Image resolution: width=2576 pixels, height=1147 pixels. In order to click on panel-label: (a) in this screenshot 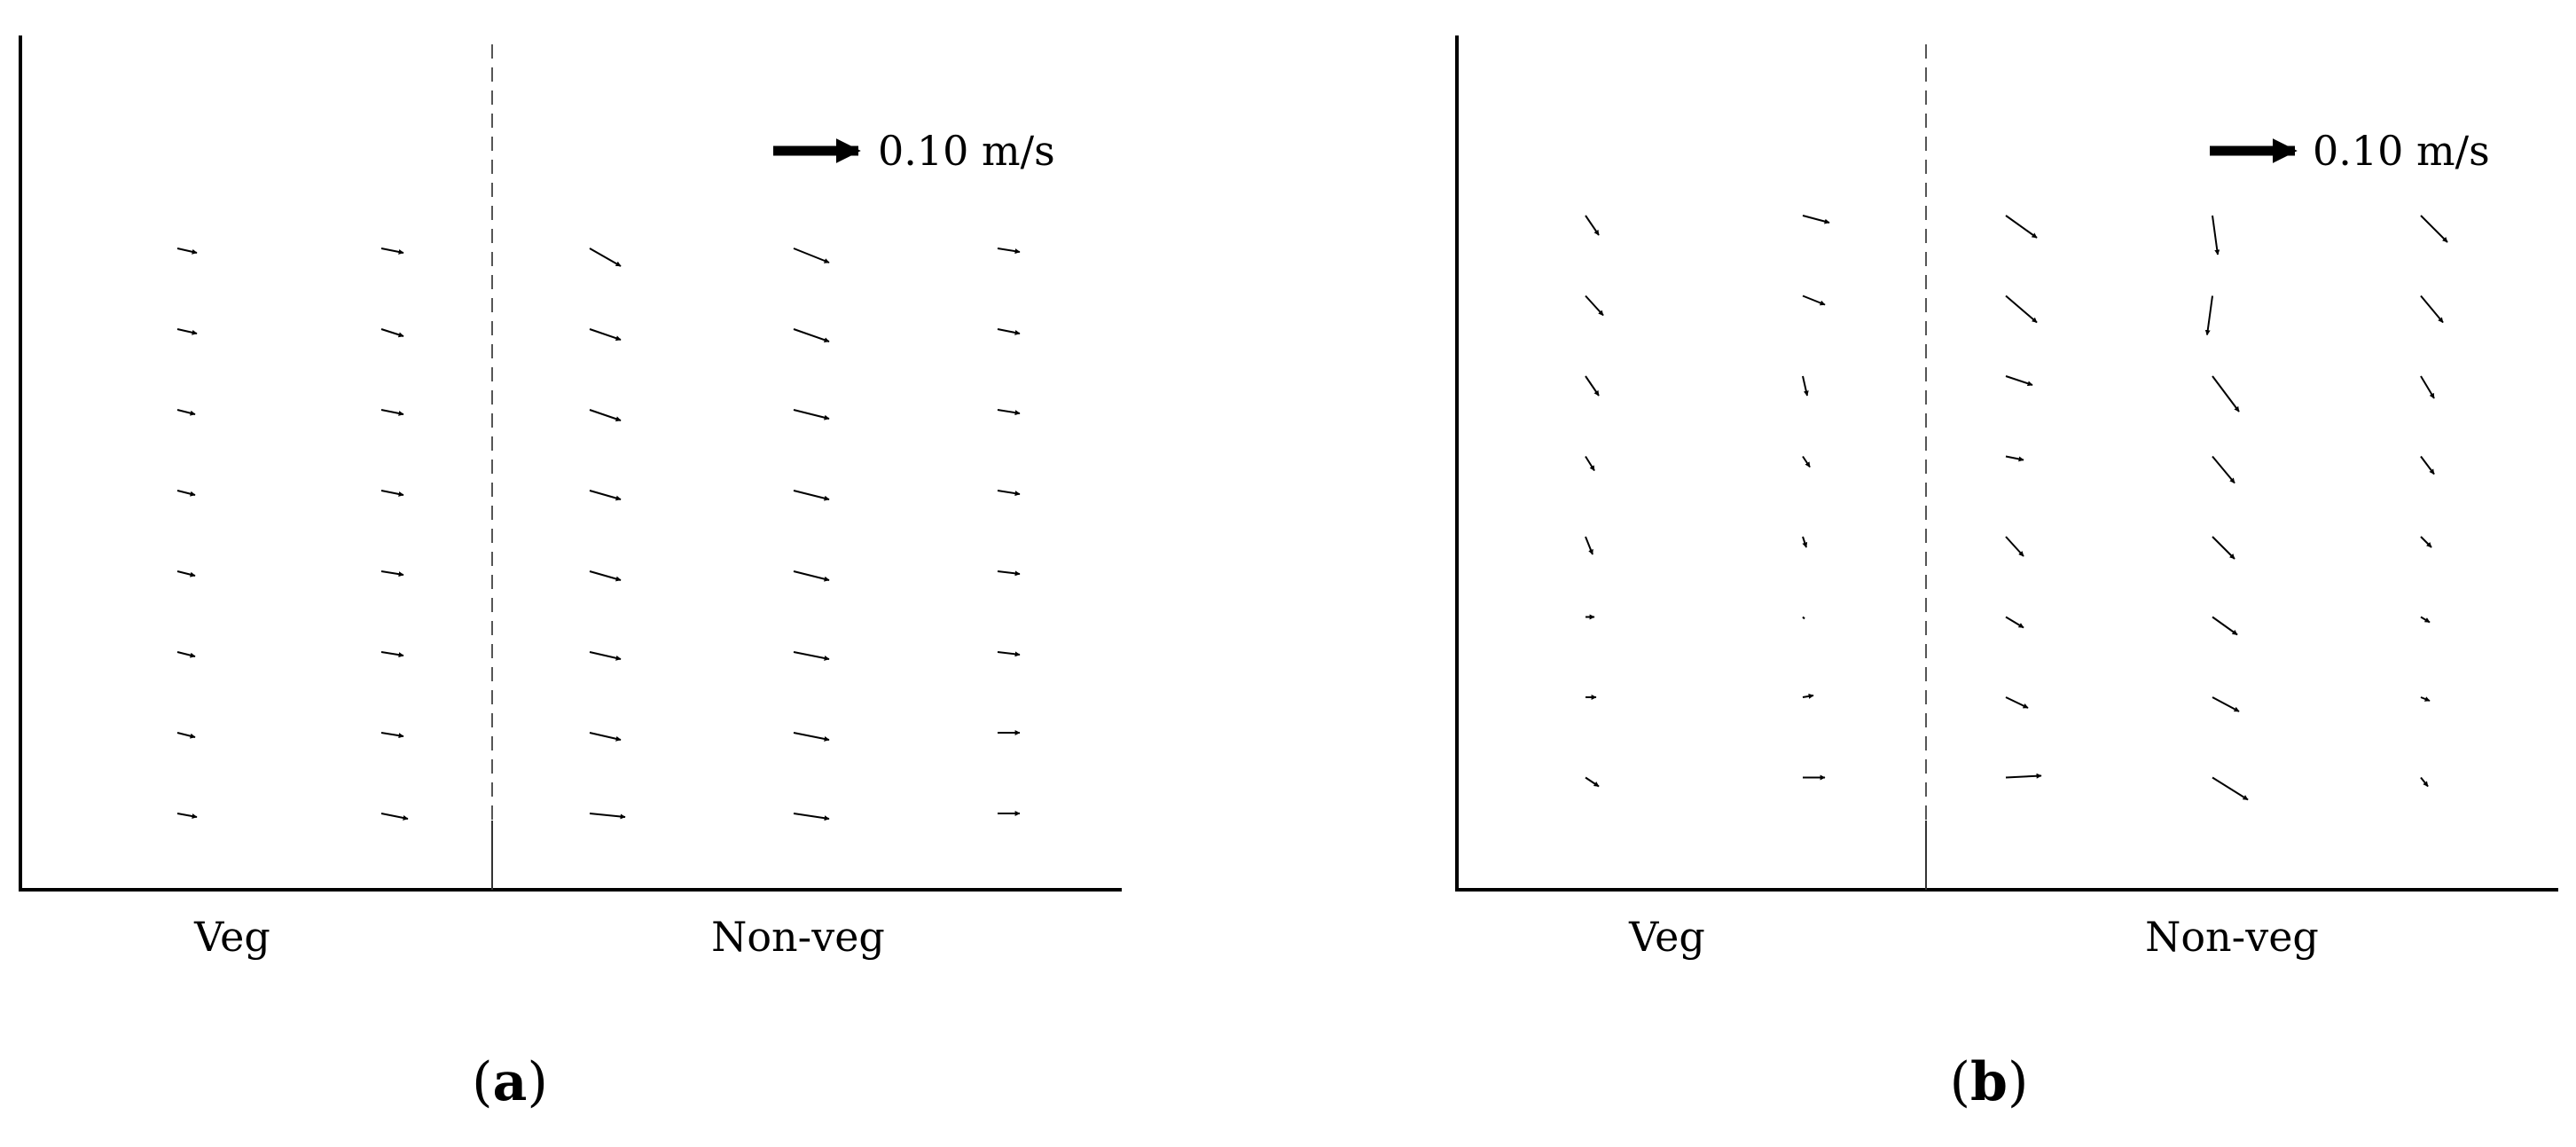, I will do `click(510, 1082)`.